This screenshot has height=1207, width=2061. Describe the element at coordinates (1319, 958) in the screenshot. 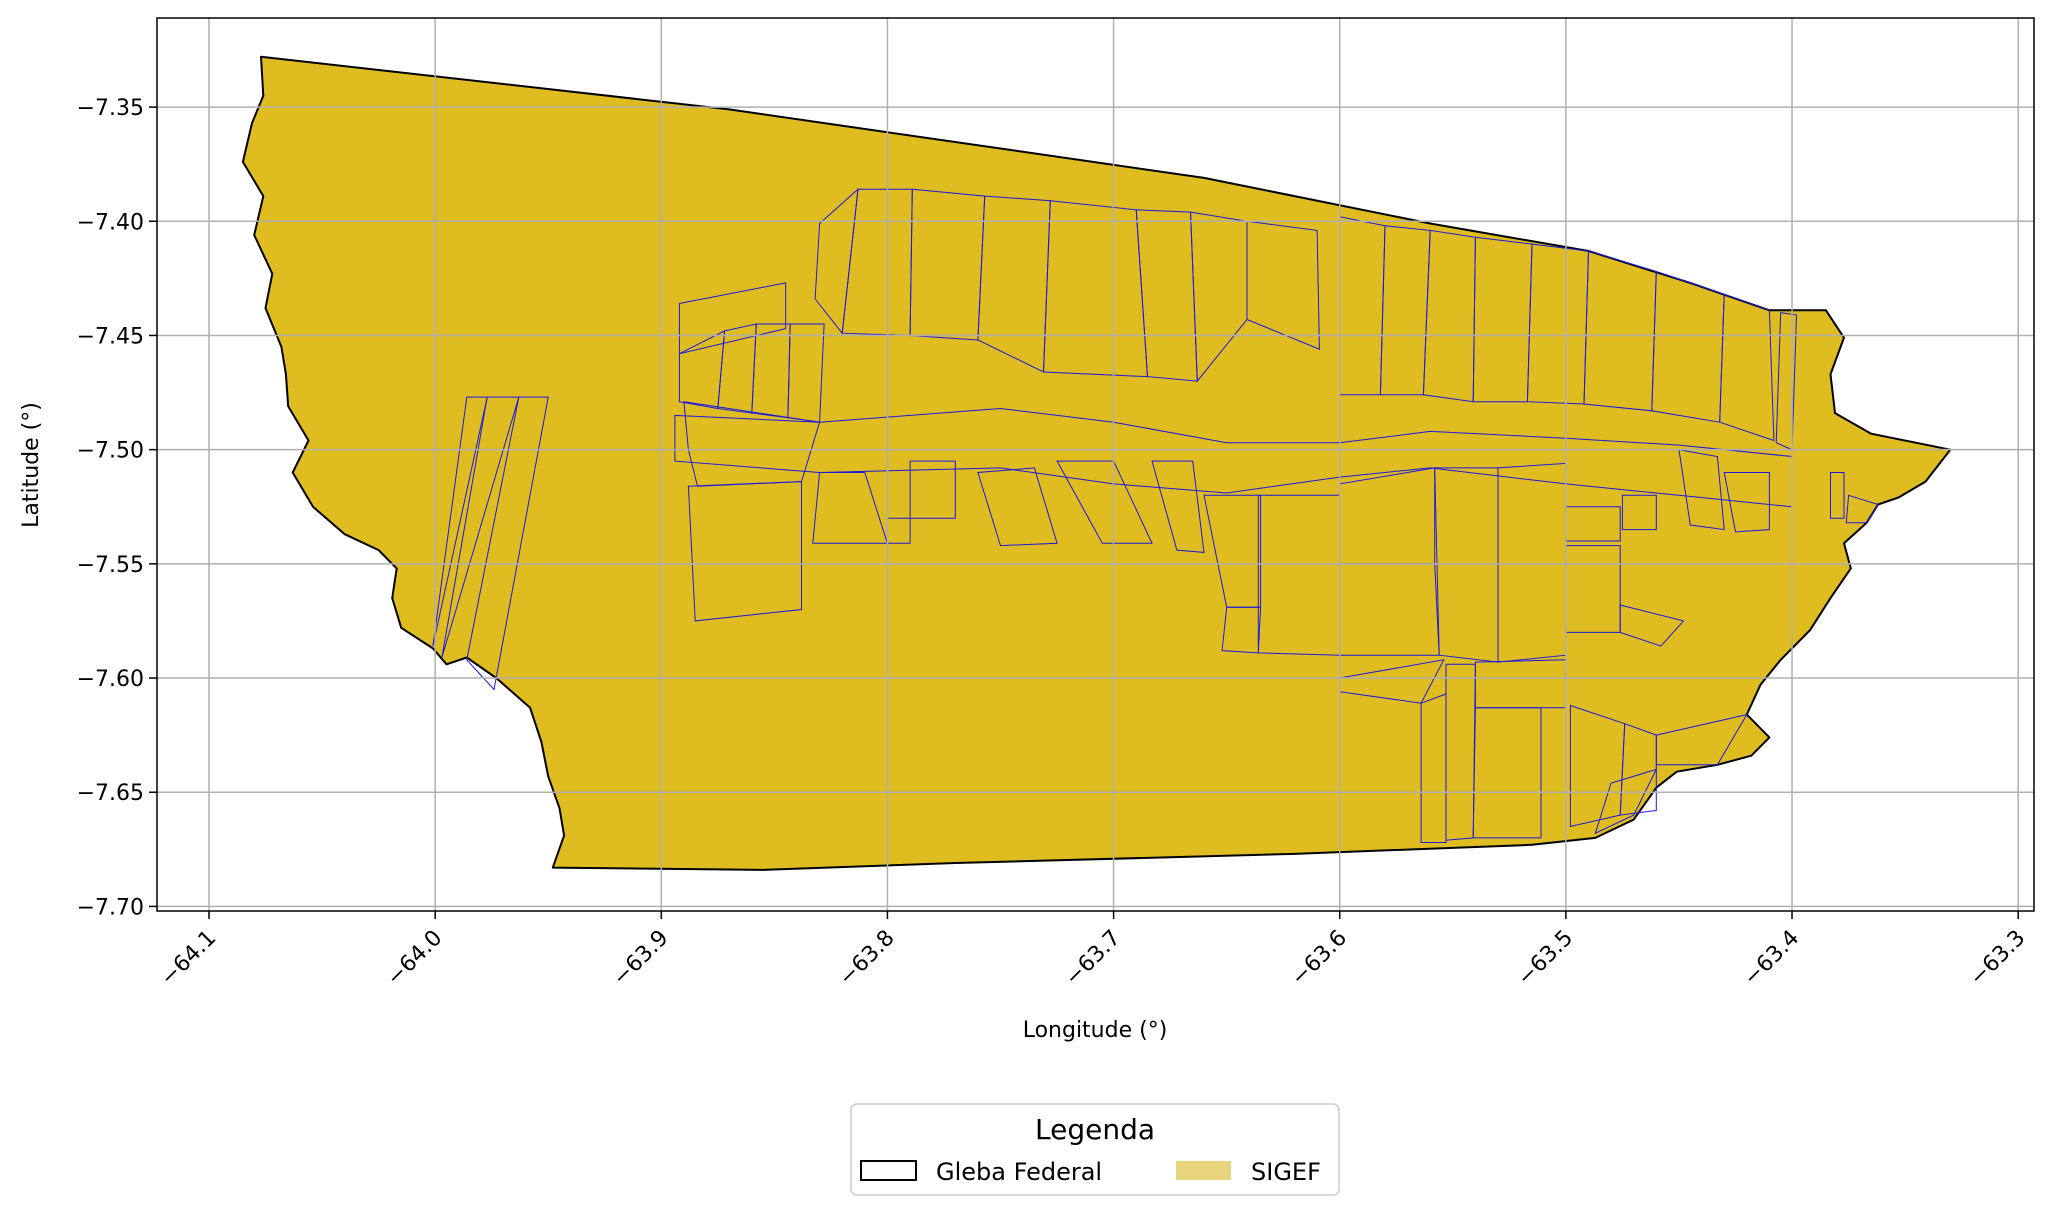

I see `x-tick-label: −63.6` at that location.